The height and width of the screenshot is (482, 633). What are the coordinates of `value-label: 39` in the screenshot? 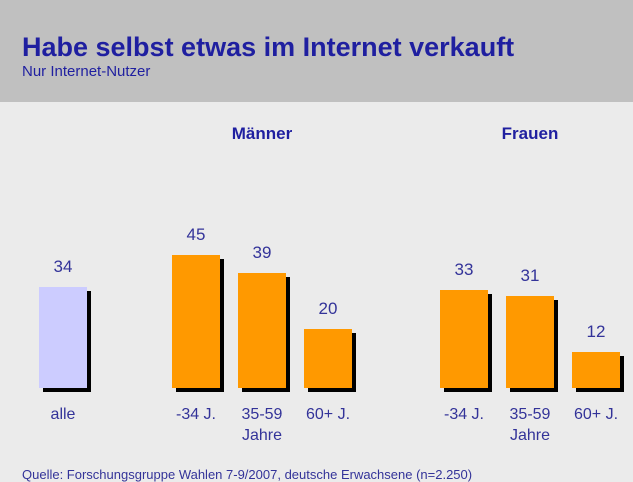 It's located at (262, 252).